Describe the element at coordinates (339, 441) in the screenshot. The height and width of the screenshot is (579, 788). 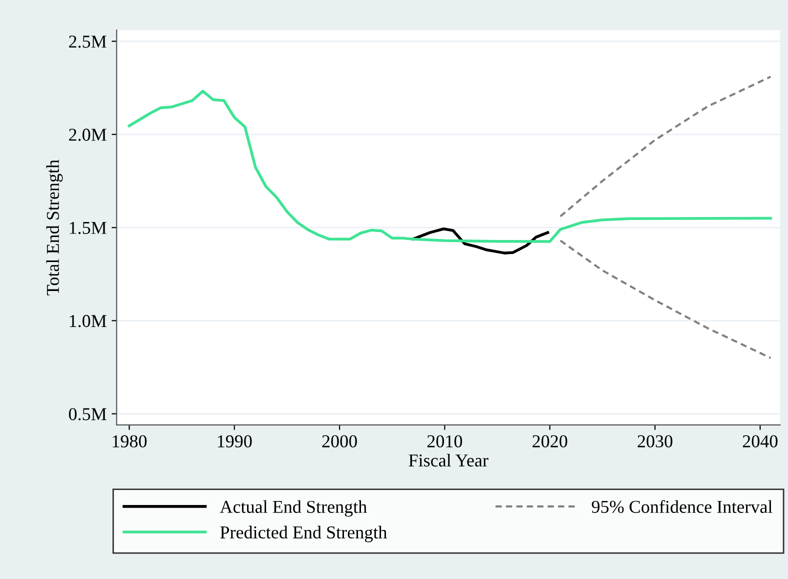
I see `x-tick-label: 2000` at that location.